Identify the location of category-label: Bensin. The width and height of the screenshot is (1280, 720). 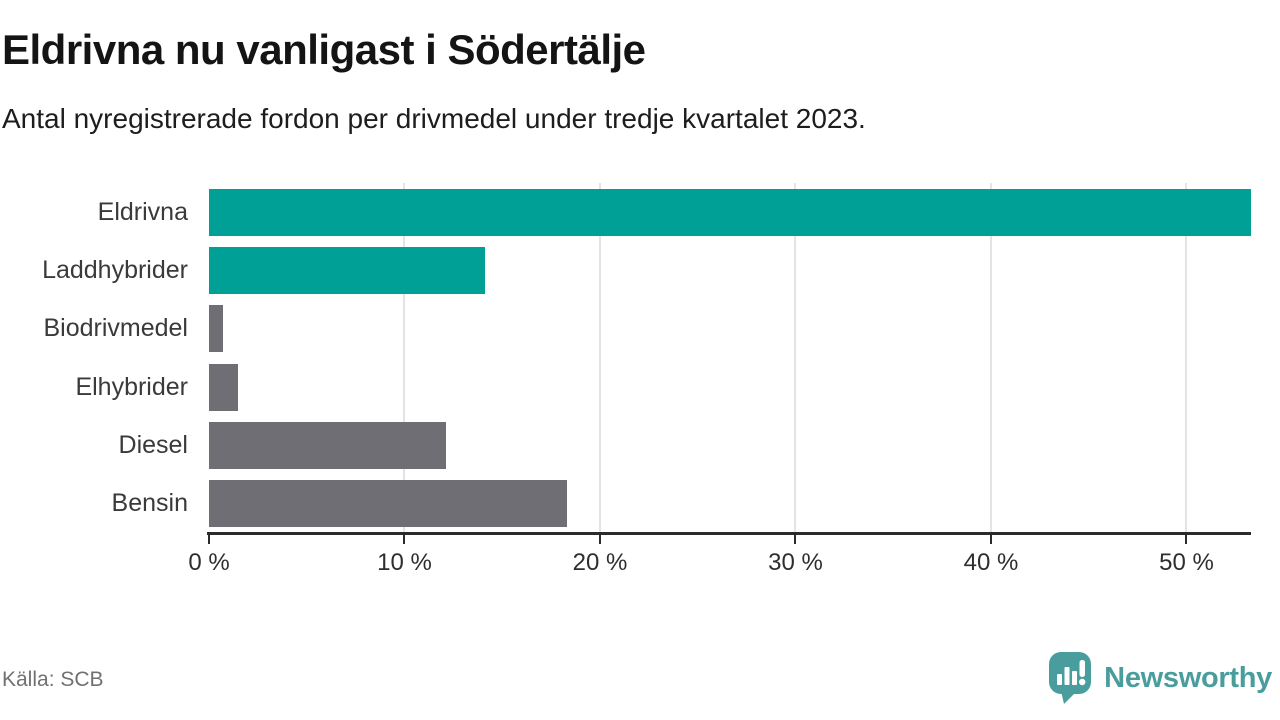
(149, 503).